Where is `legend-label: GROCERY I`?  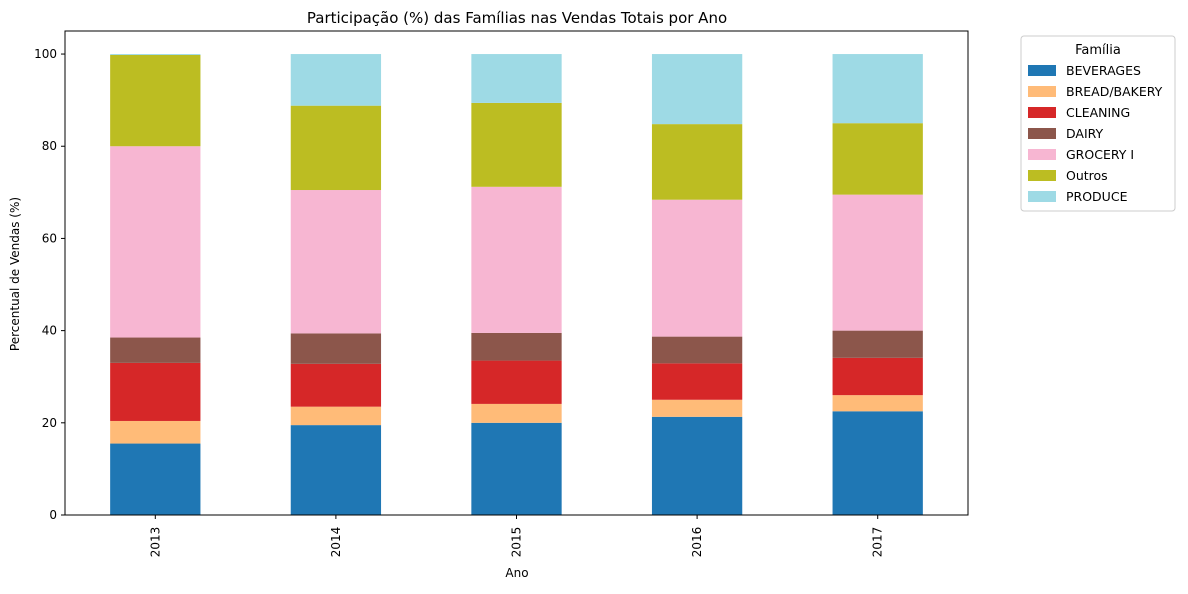 legend-label: GROCERY I is located at coordinates (1100, 154).